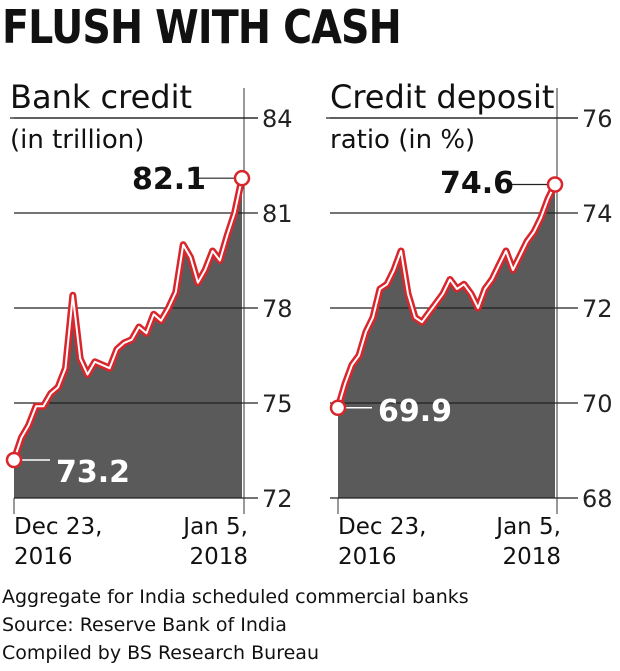  I want to click on chart1-y-tick-label: 72, so click(277, 499).